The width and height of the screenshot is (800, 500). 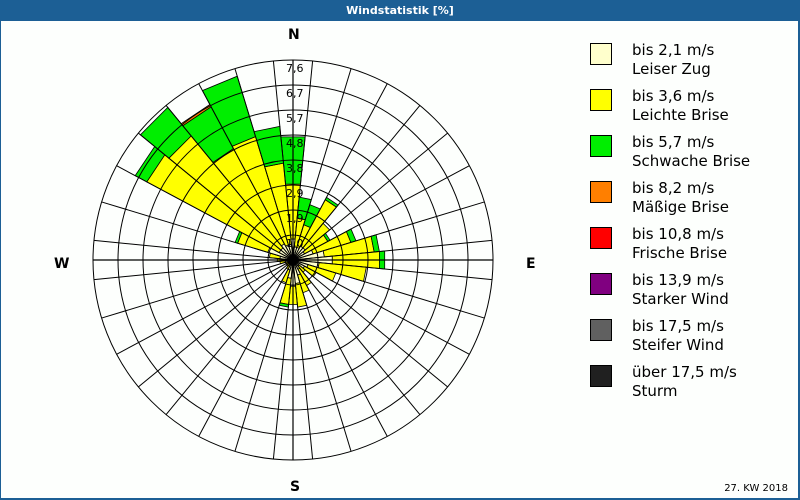 What do you see at coordinates (295, 487) in the screenshot?
I see `compass-south-label: S` at bounding box center [295, 487].